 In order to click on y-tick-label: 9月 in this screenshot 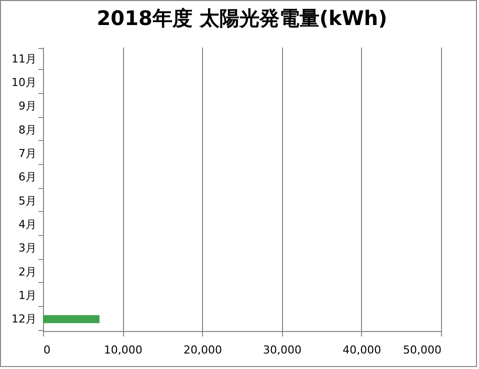, I will do `click(27, 106)`.